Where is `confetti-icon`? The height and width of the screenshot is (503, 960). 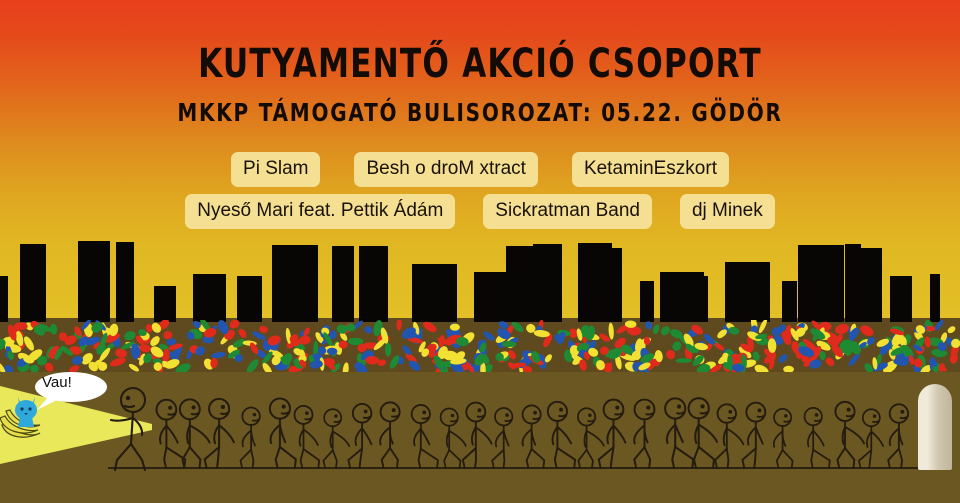
confetti-icon is located at coordinates (480, 348).